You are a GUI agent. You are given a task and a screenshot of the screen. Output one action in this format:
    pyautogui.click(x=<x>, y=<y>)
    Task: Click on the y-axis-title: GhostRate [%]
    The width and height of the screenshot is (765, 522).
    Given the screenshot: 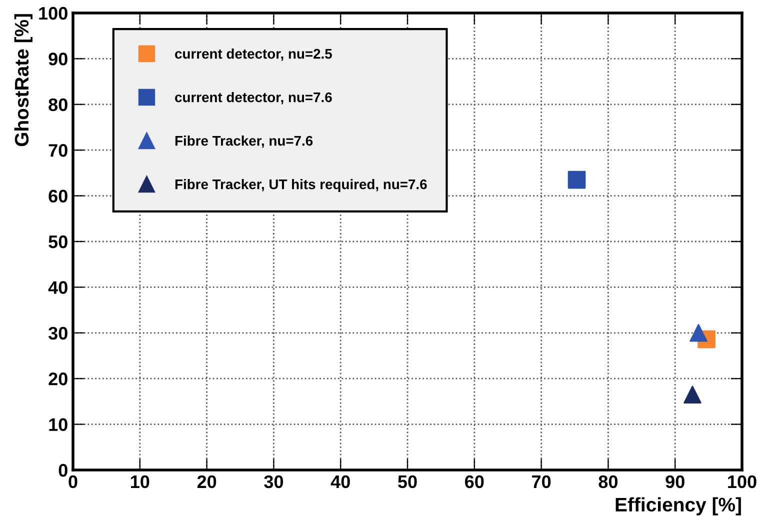 What is the action you would take?
    pyautogui.click(x=23, y=80)
    